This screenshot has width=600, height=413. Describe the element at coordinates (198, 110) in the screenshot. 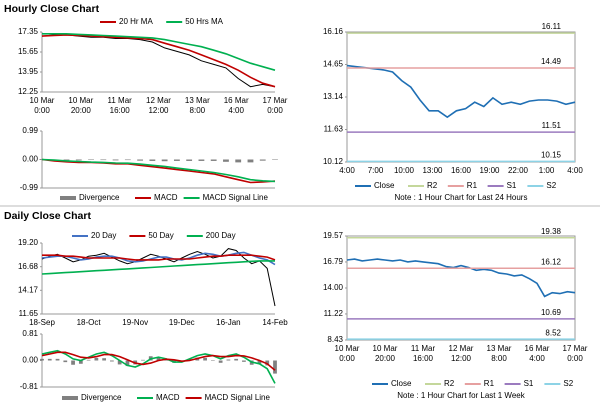

I see `x-tick-label: 8:00` at that location.